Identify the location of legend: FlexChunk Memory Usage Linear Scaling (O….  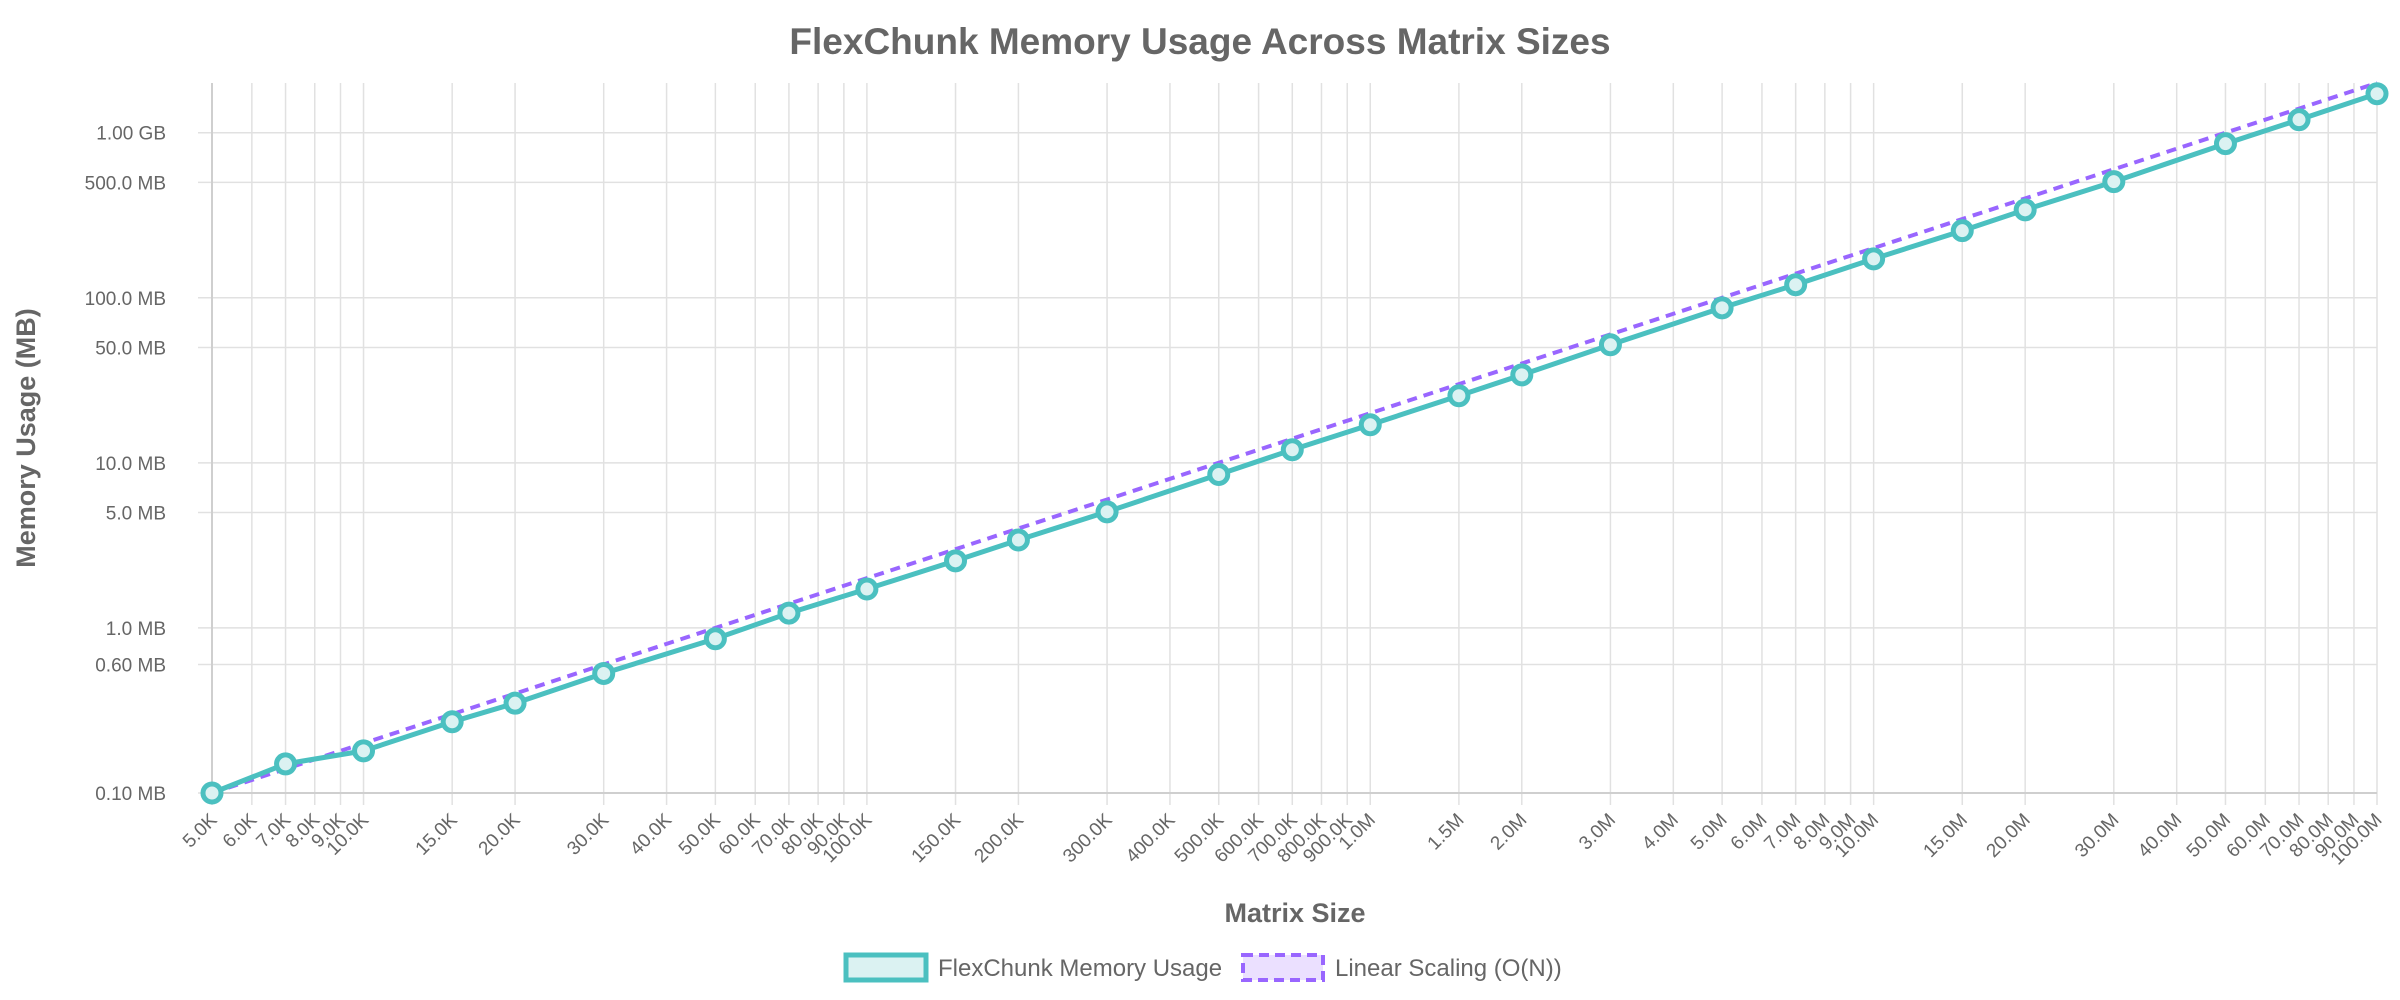
(1202, 967).